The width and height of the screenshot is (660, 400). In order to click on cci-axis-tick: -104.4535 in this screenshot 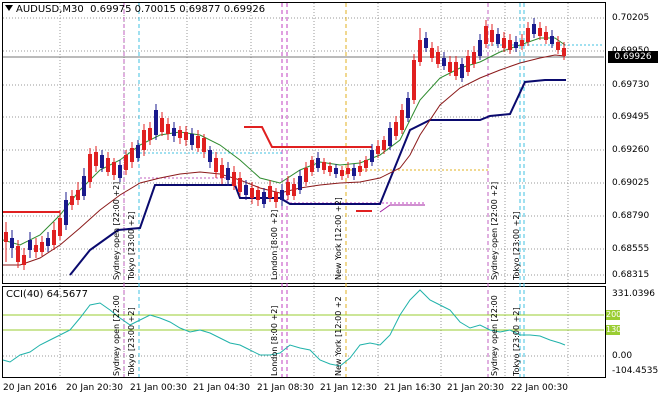, I will do `click(635, 371)`.